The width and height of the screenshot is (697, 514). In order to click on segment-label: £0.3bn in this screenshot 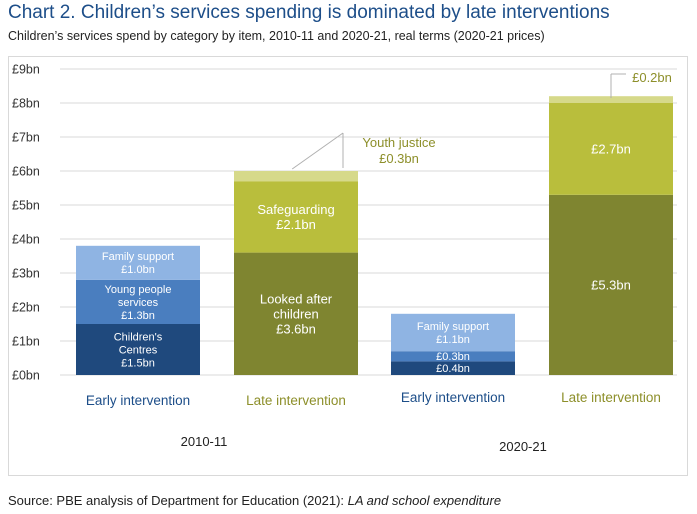, I will do `click(453, 357)`.